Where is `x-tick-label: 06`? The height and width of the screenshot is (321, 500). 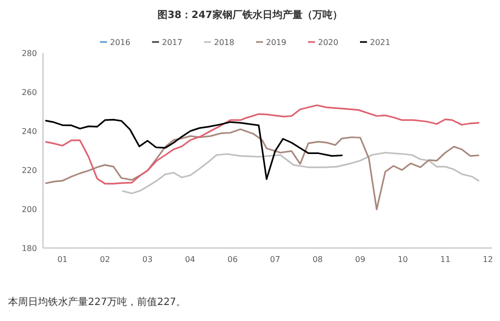 x-tick-label: 06 is located at coordinates (233, 259).